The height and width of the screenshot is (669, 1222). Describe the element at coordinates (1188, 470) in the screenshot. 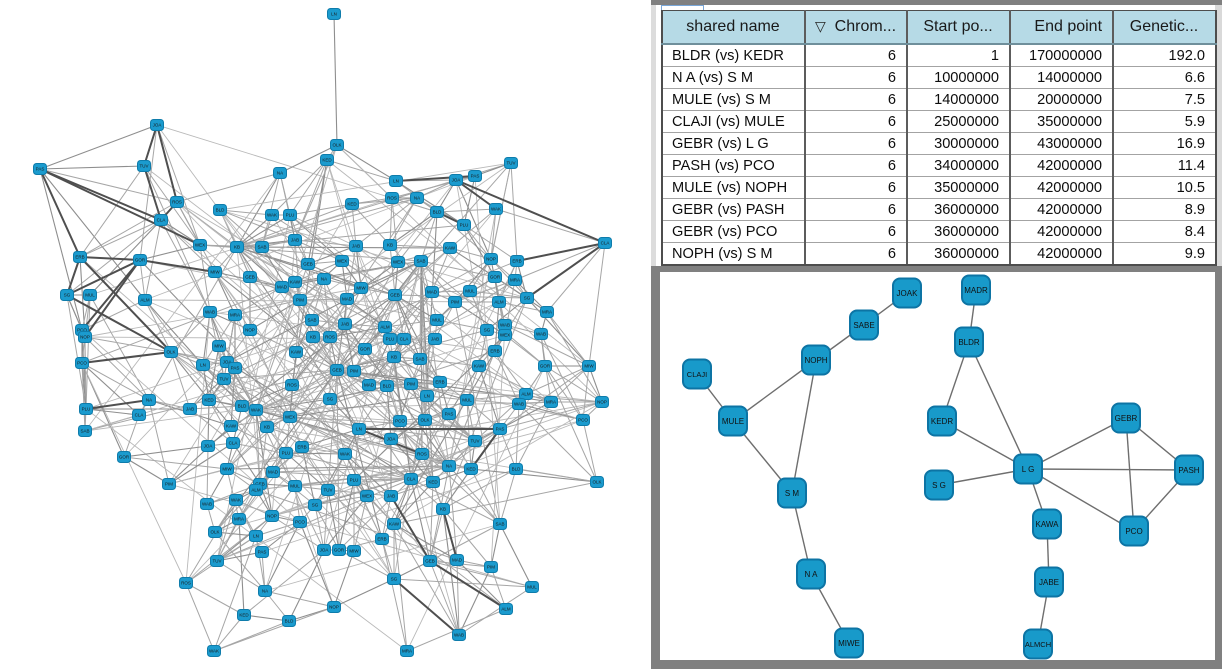

I see `svg-text: PASH` at that location.